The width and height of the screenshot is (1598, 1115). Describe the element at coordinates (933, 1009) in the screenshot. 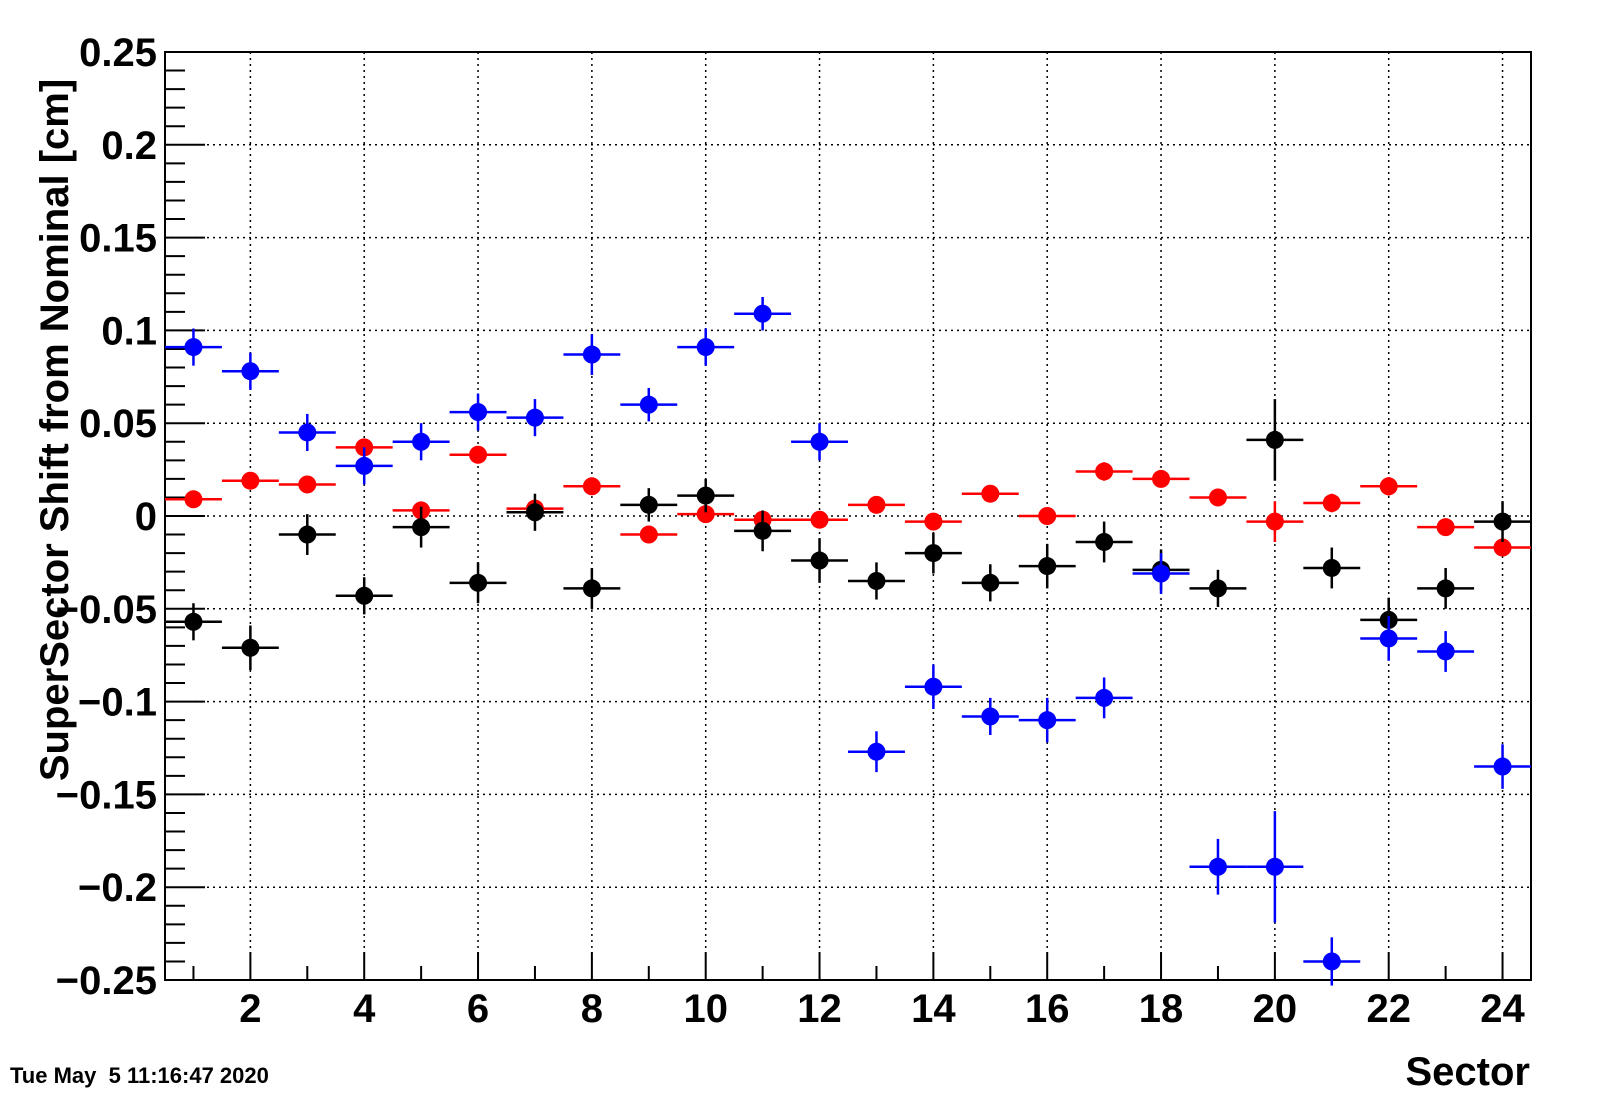

I see `x-tick-label: 14` at that location.